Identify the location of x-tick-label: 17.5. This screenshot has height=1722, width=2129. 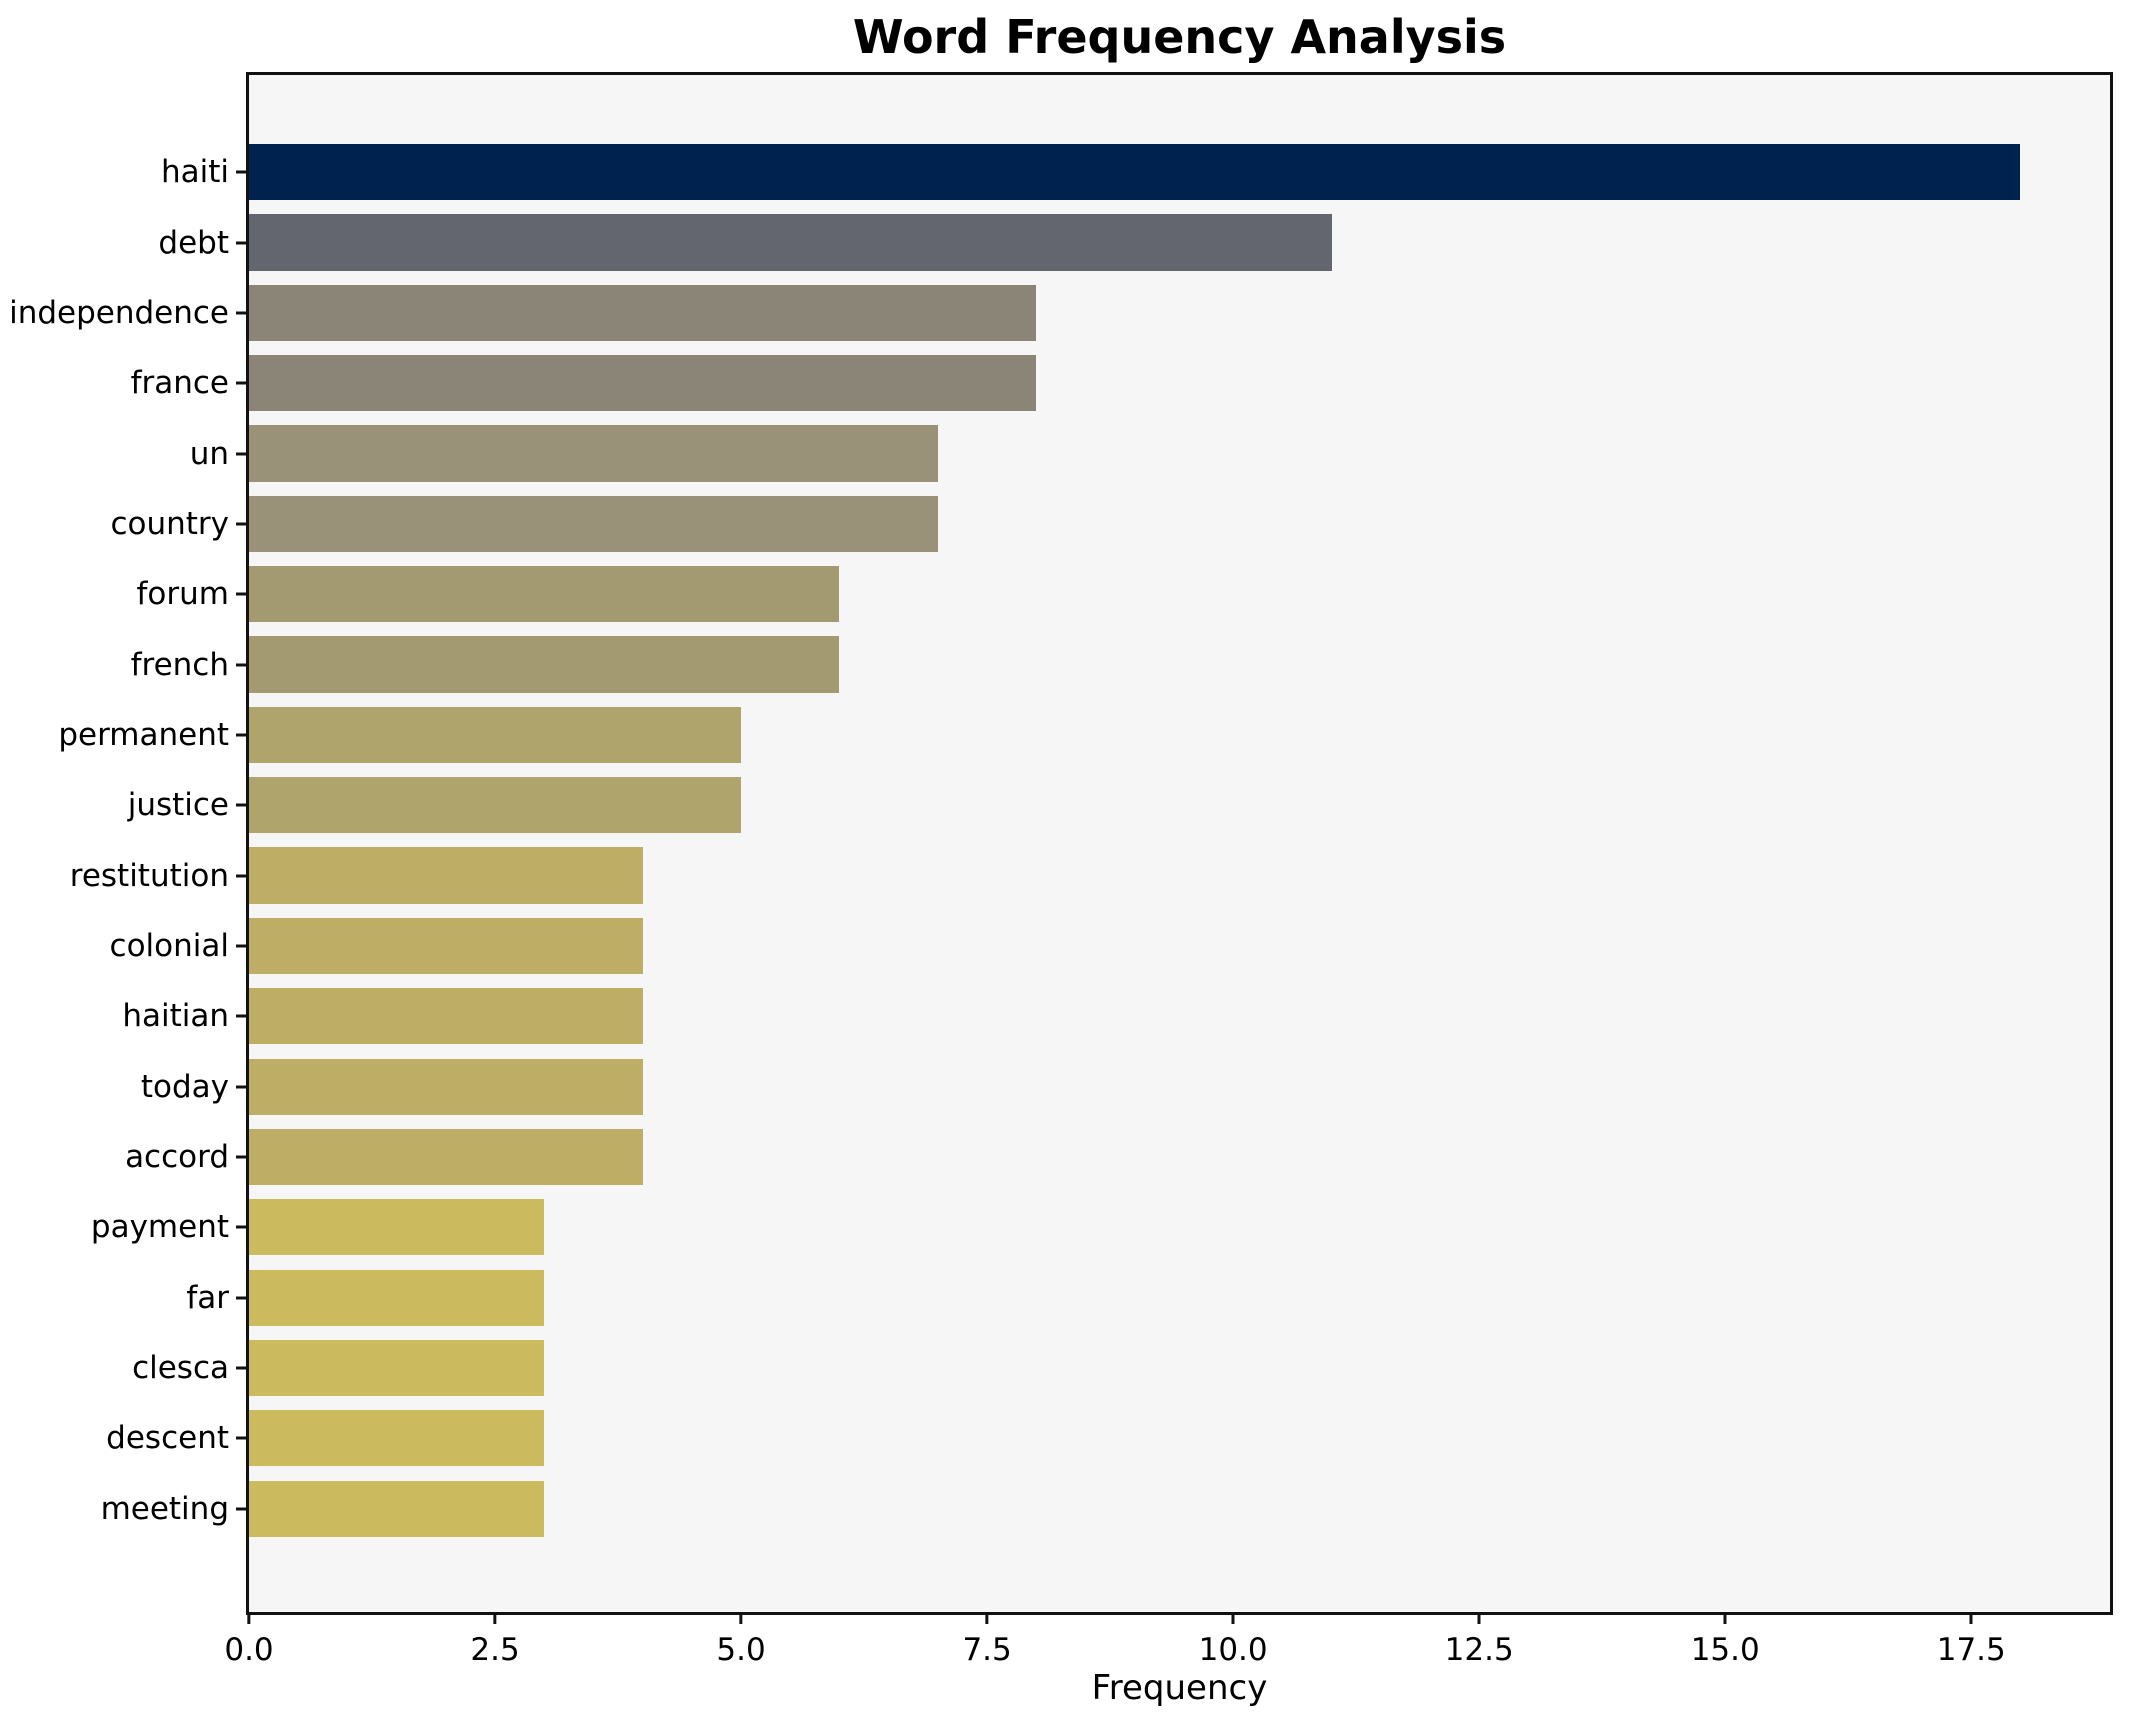
(1971, 1650).